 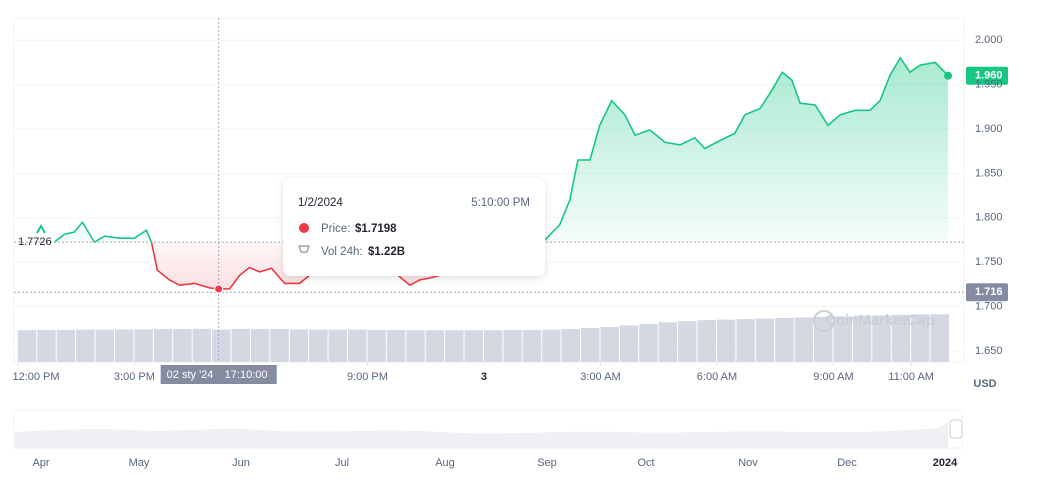 I want to click on tooltip-box, so click(x=414, y=227).